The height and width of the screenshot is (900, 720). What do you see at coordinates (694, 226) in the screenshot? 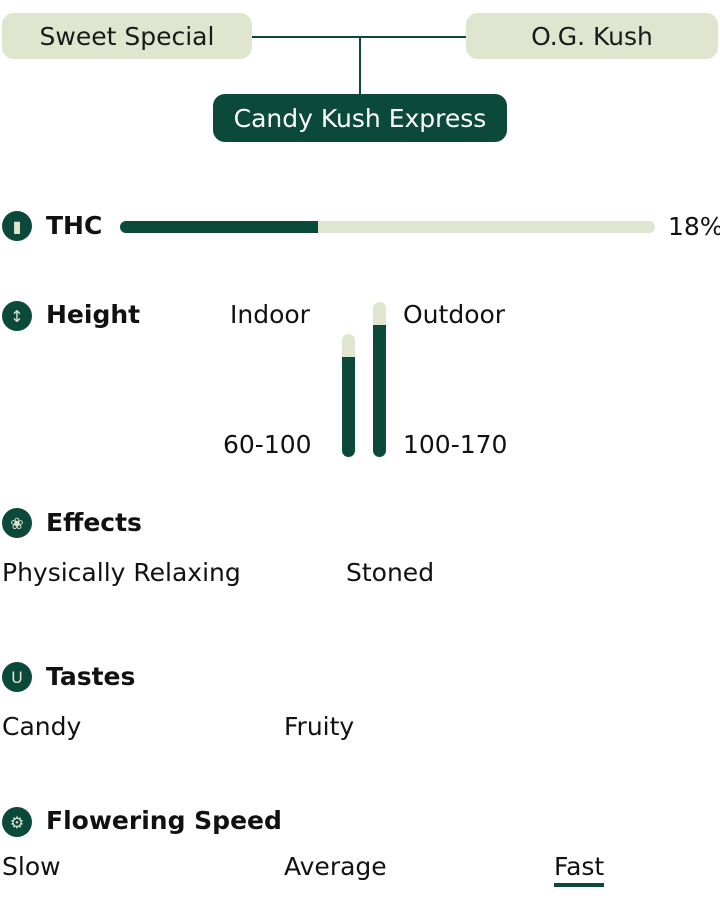
I see `thc-value: 18%` at bounding box center [694, 226].